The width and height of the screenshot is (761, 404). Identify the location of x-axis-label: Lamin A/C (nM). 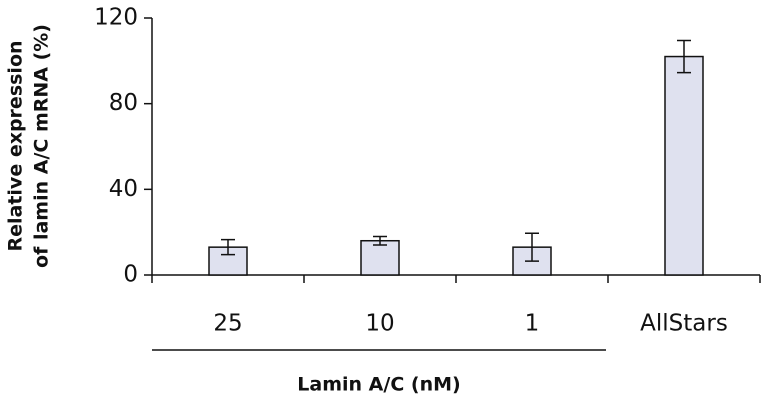
(378, 385).